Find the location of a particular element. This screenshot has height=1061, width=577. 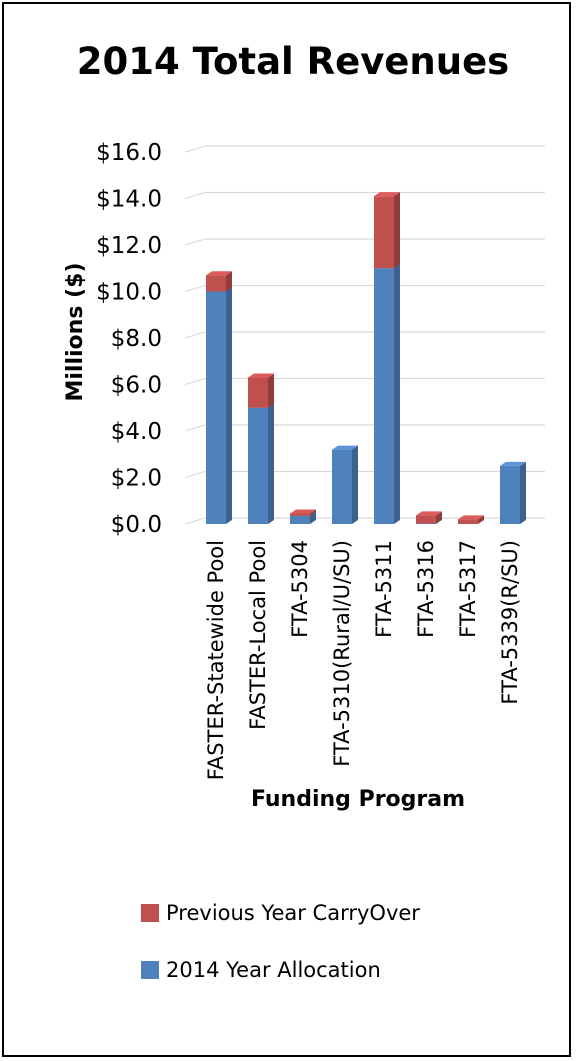

y-tick-label: $0.0 is located at coordinates (136, 525).